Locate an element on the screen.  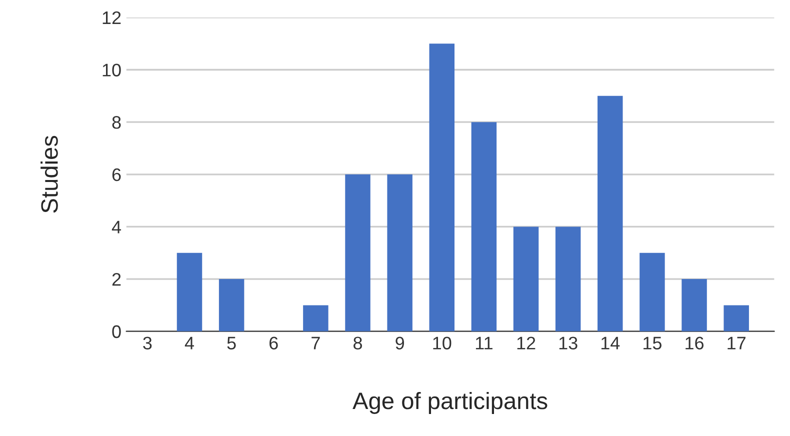
x-tick-label: 7 is located at coordinates (316, 343).